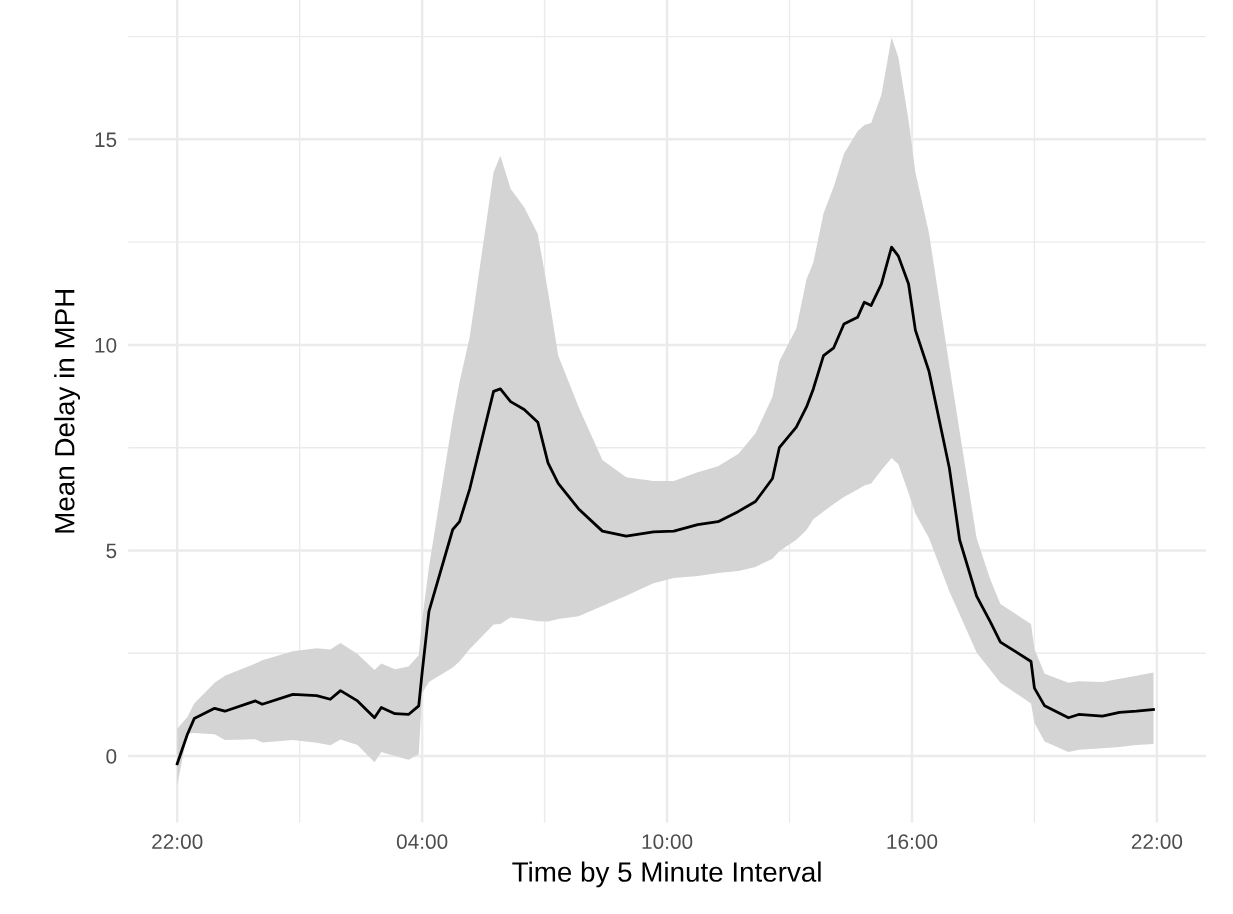 This screenshot has width=1233, height=914. I want to click on x-tick-label: 04:00, so click(422, 842).